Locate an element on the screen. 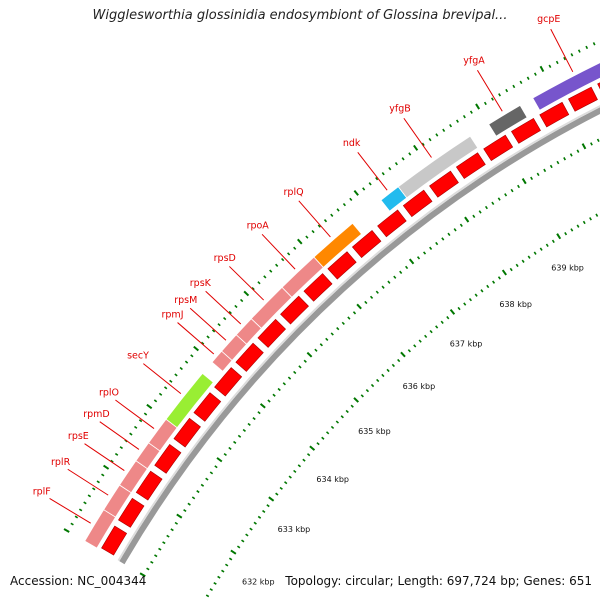 The height and width of the screenshot is (600, 600). gene-label-yfgB: yfgB is located at coordinates (400, 109).